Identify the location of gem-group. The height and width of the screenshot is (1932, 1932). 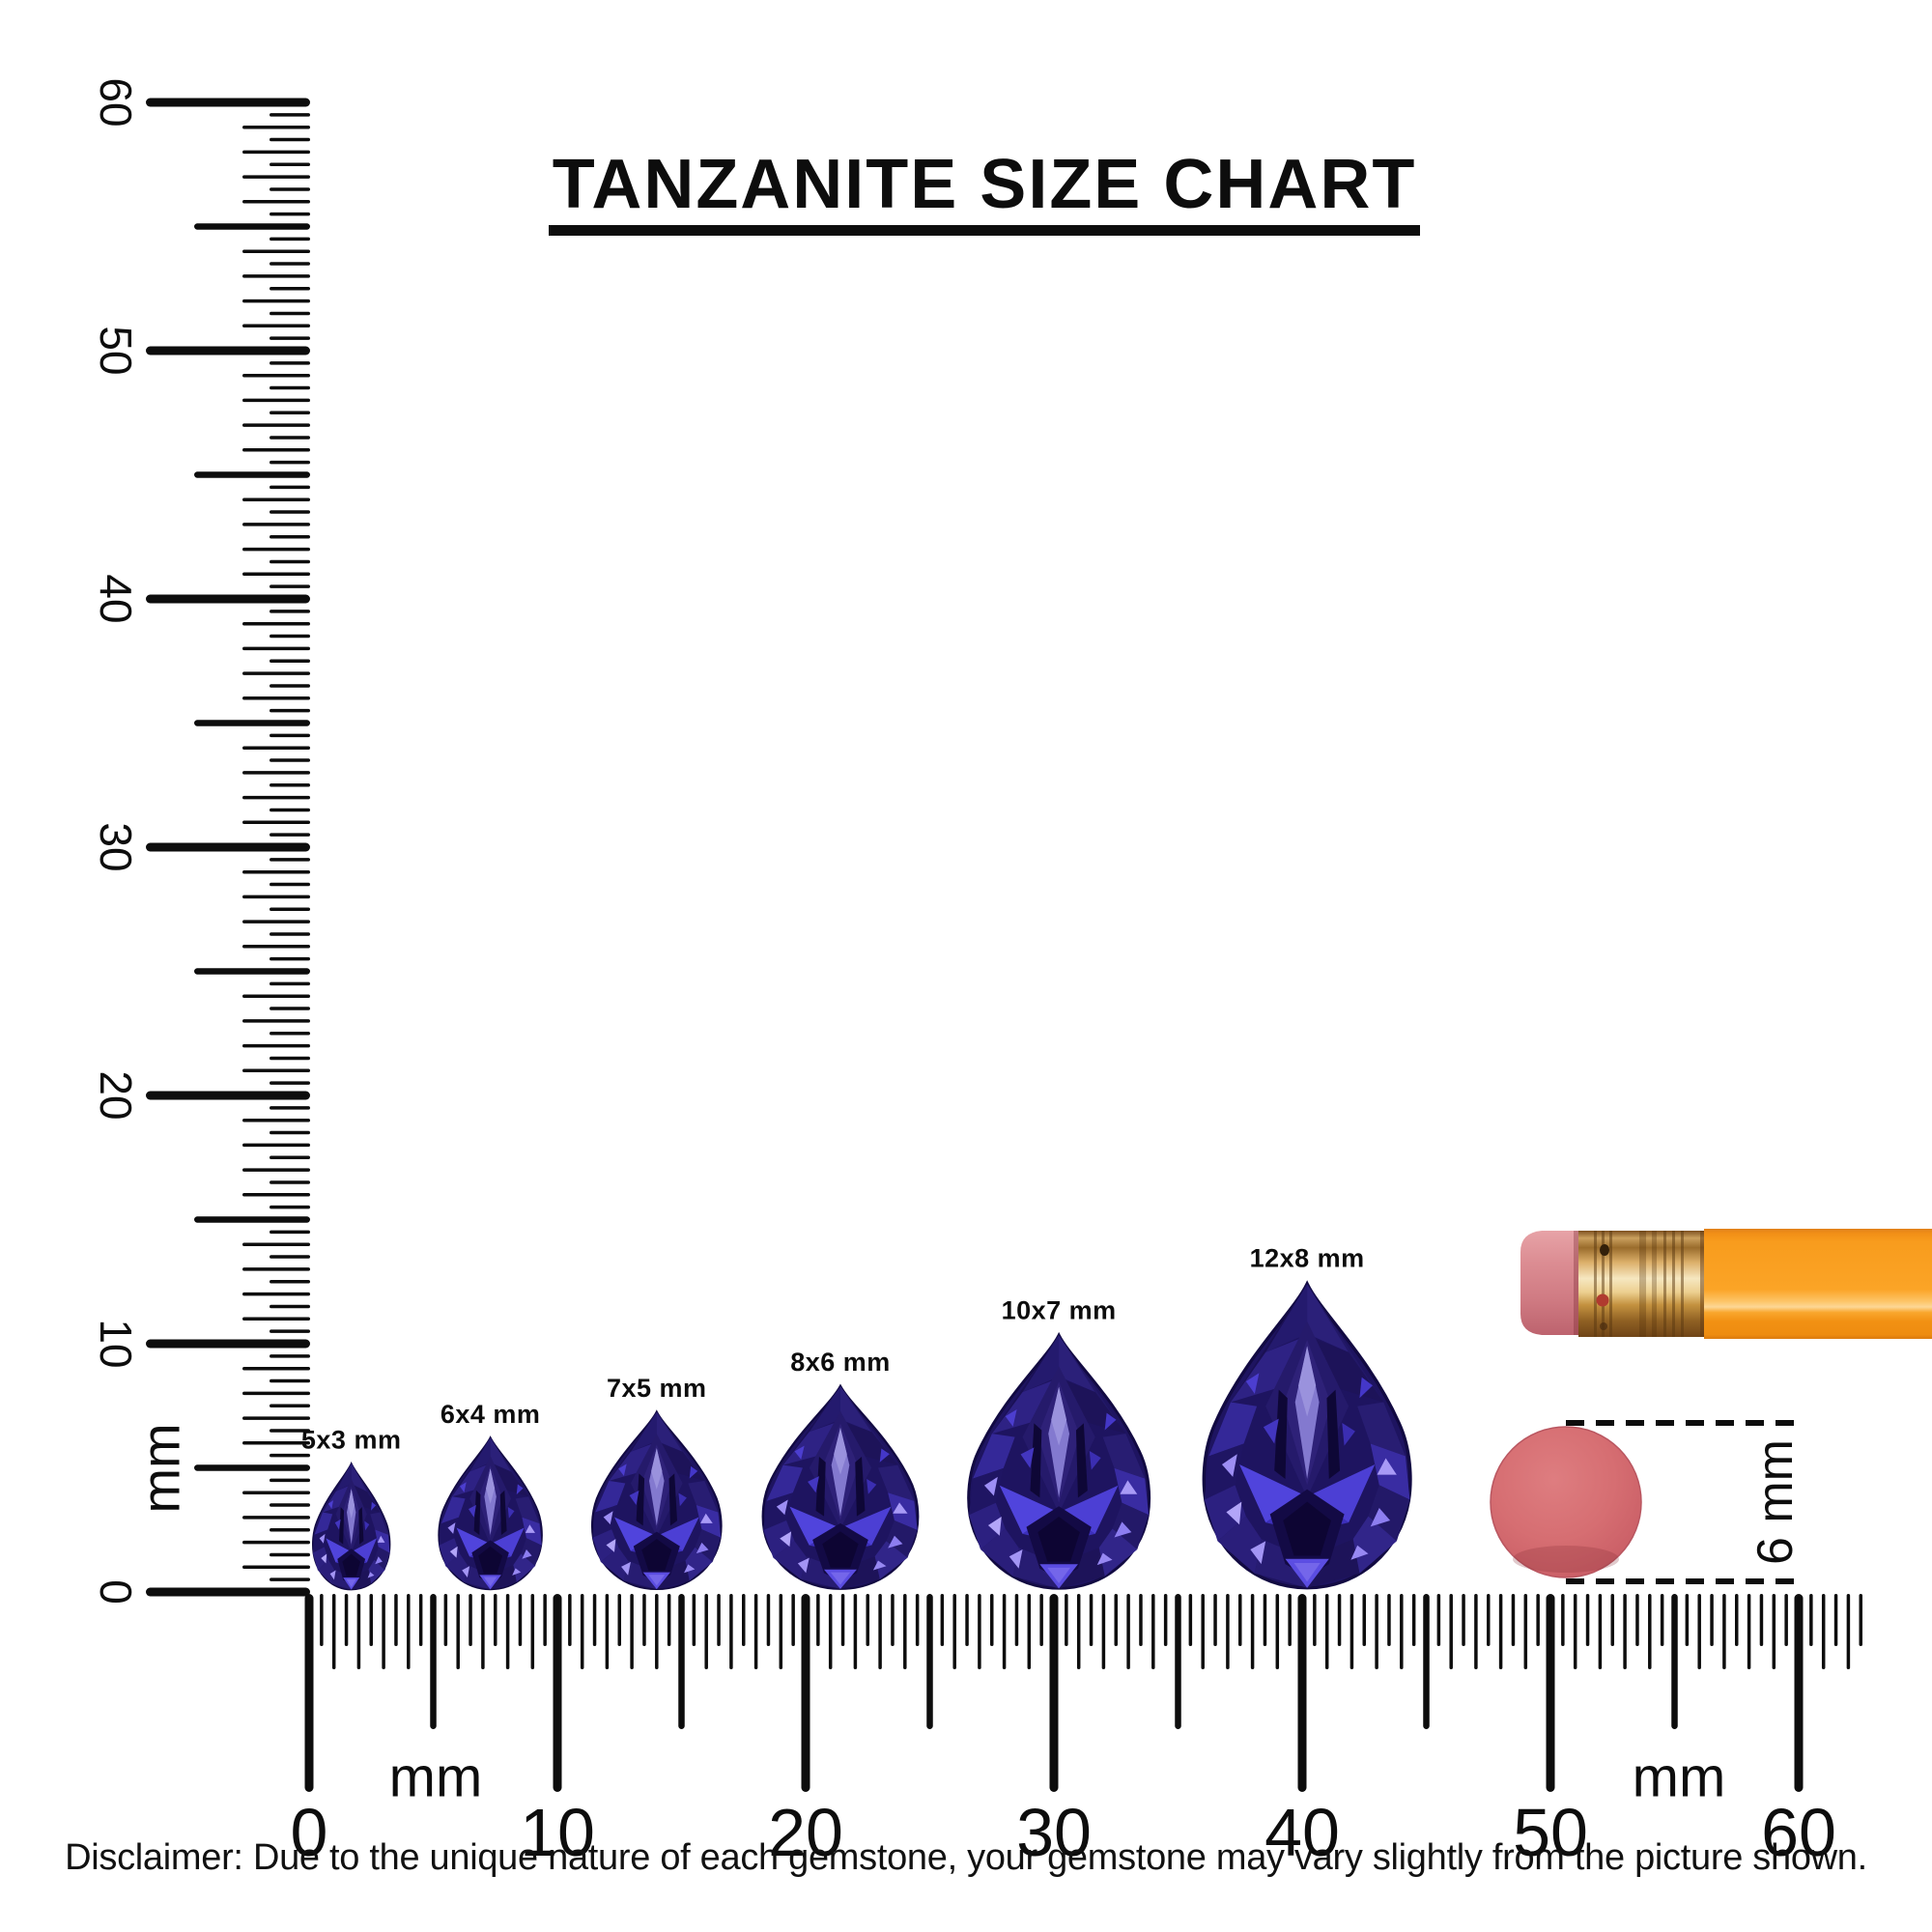
(861, 1436).